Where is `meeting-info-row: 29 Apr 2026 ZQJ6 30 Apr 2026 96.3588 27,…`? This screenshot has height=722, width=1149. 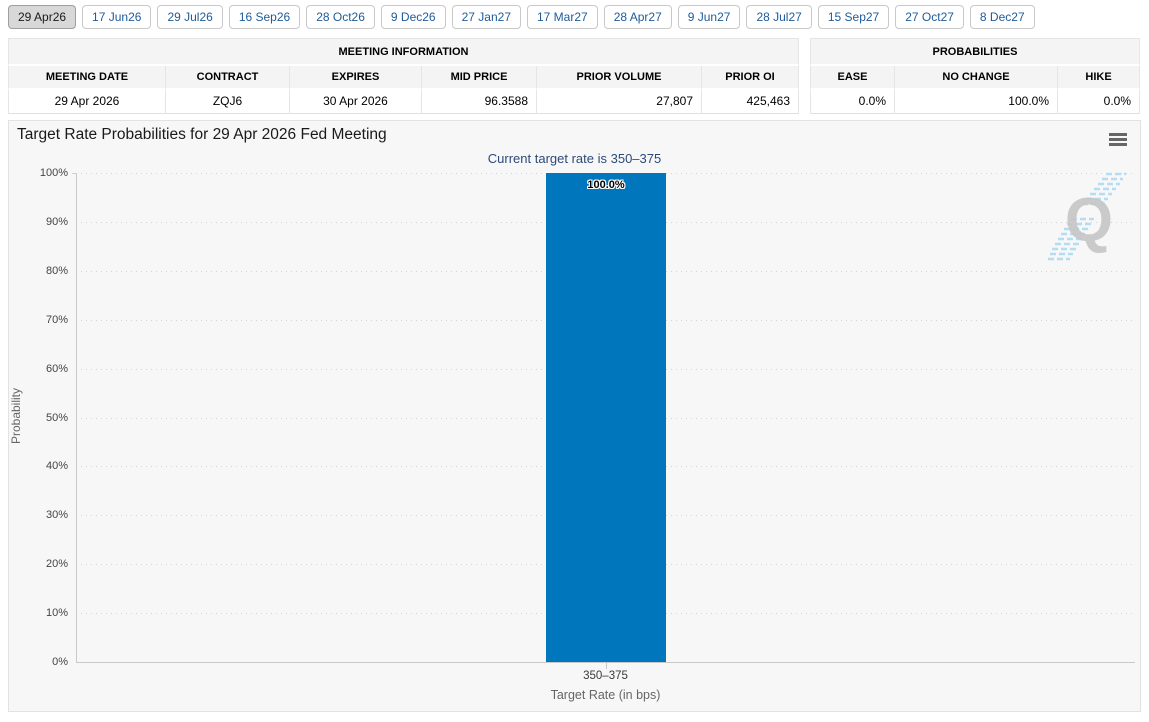 meeting-info-row: 29 Apr 2026 ZQJ6 30 Apr 2026 96.3588 27,… is located at coordinates (403, 102).